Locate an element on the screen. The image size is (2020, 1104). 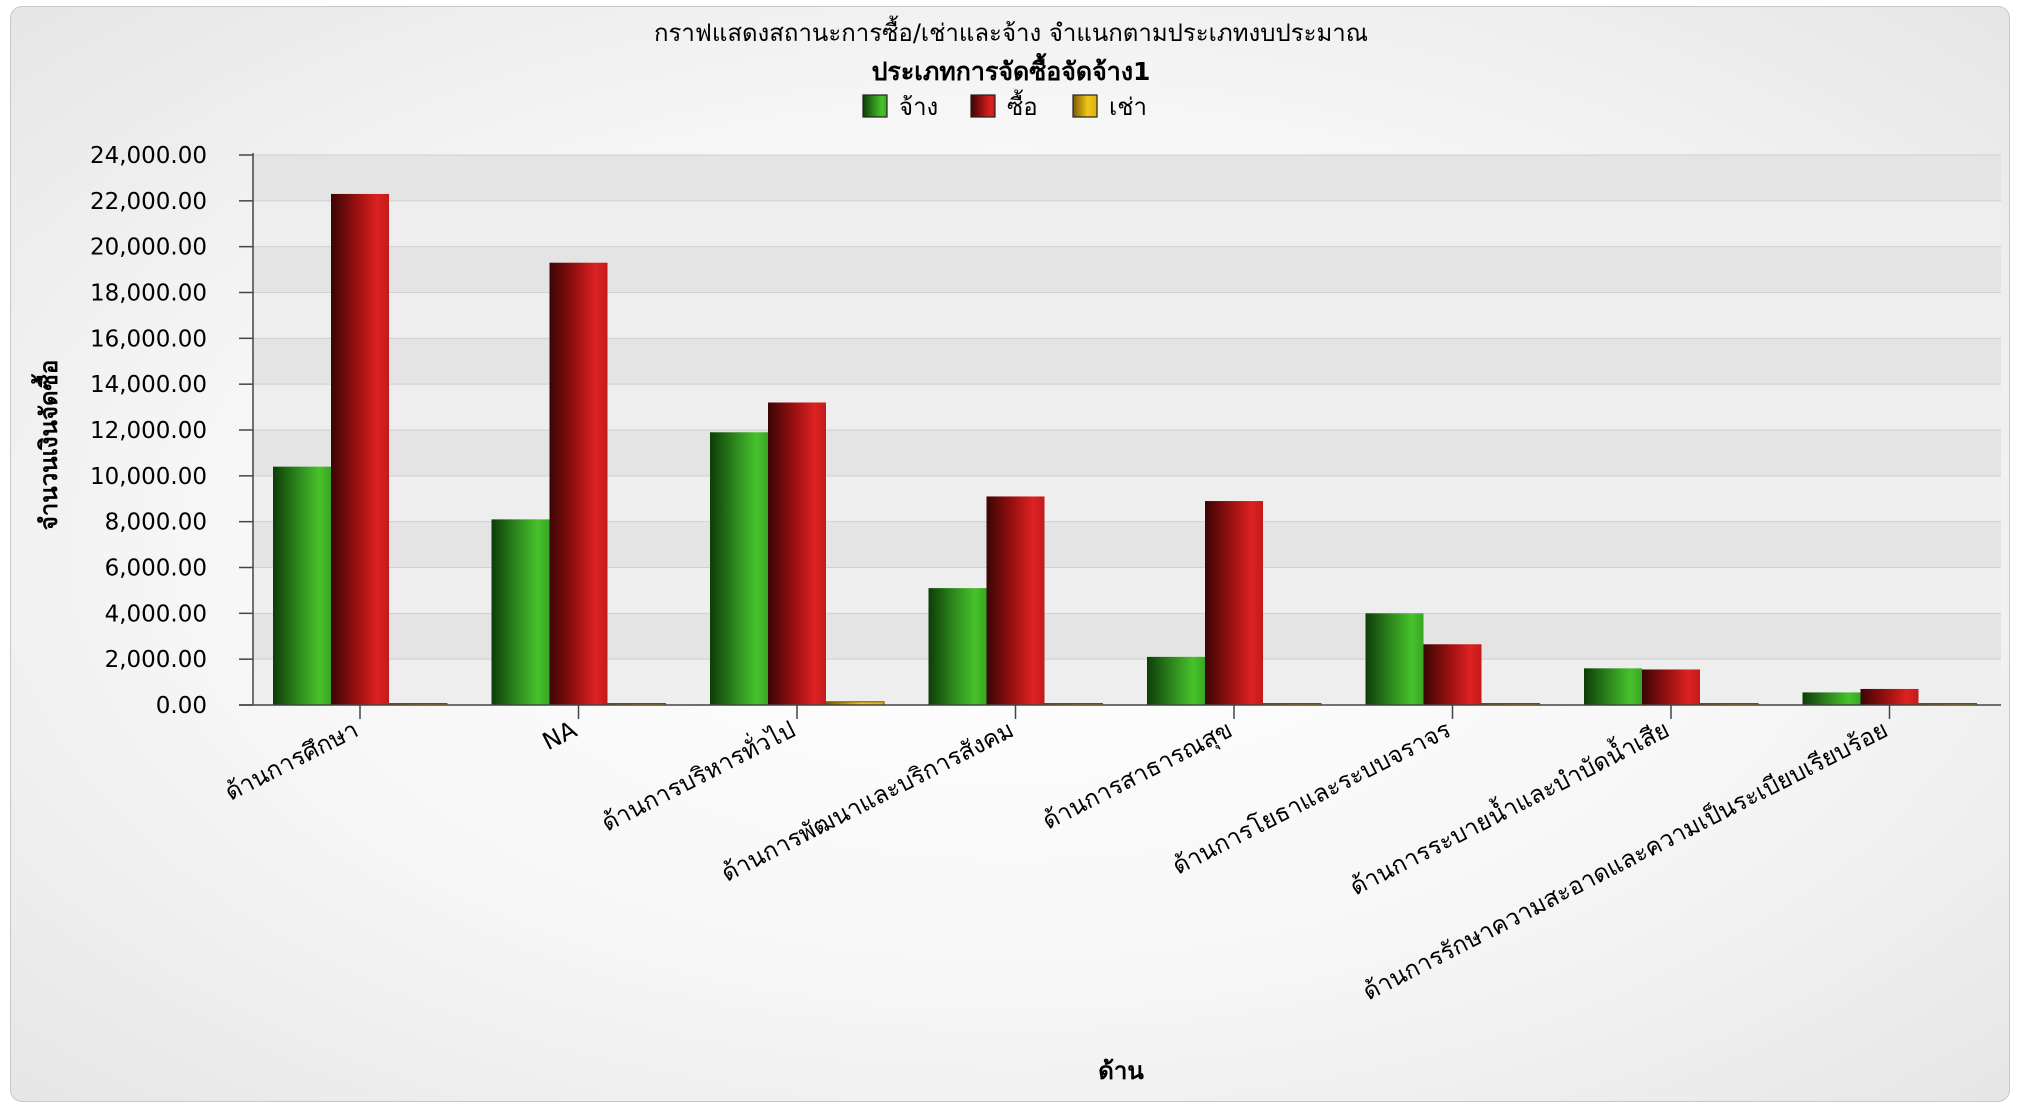
y-tick-label: 2,000.00 is located at coordinates (156, 660).